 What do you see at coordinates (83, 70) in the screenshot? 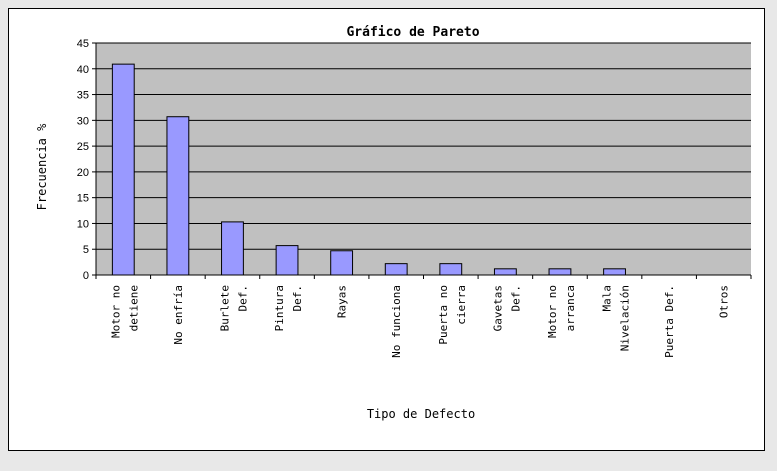
I see `y-tick-label: 40` at bounding box center [83, 70].